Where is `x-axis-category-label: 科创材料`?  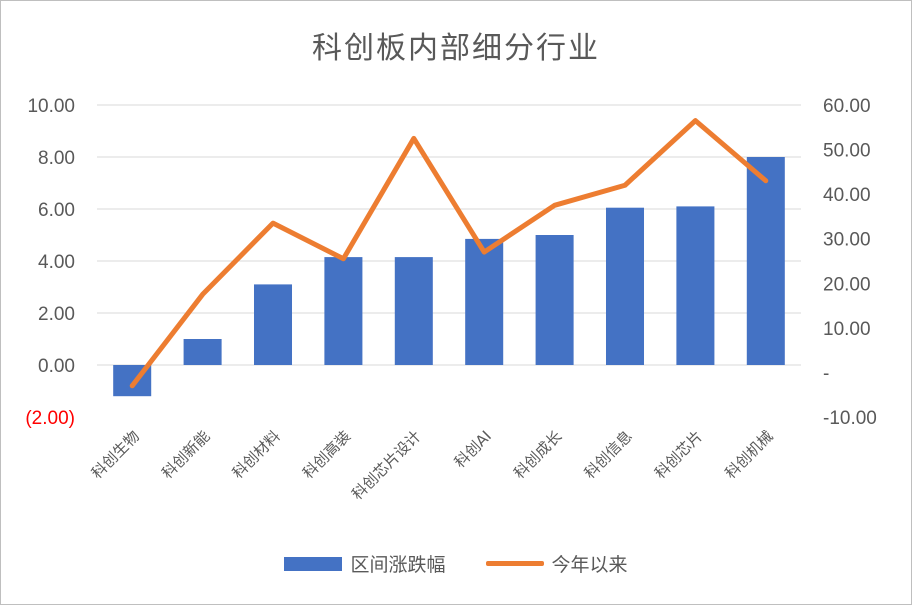
x-axis-category-label: 科创材料 is located at coordinates (256, 454).